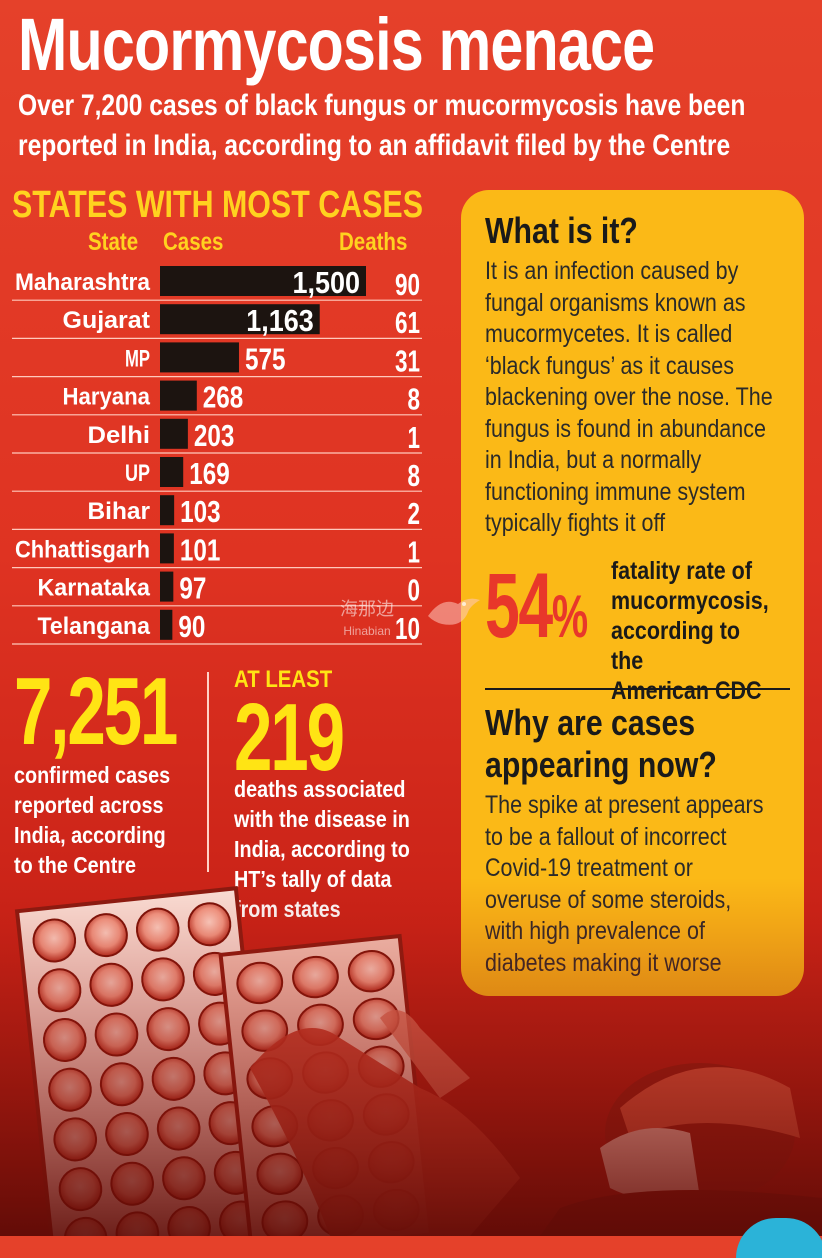 Image resolution: width=822 pixels, height=1258 pixels. I want to click on deaths-value-label: 90, so click(407, 284).